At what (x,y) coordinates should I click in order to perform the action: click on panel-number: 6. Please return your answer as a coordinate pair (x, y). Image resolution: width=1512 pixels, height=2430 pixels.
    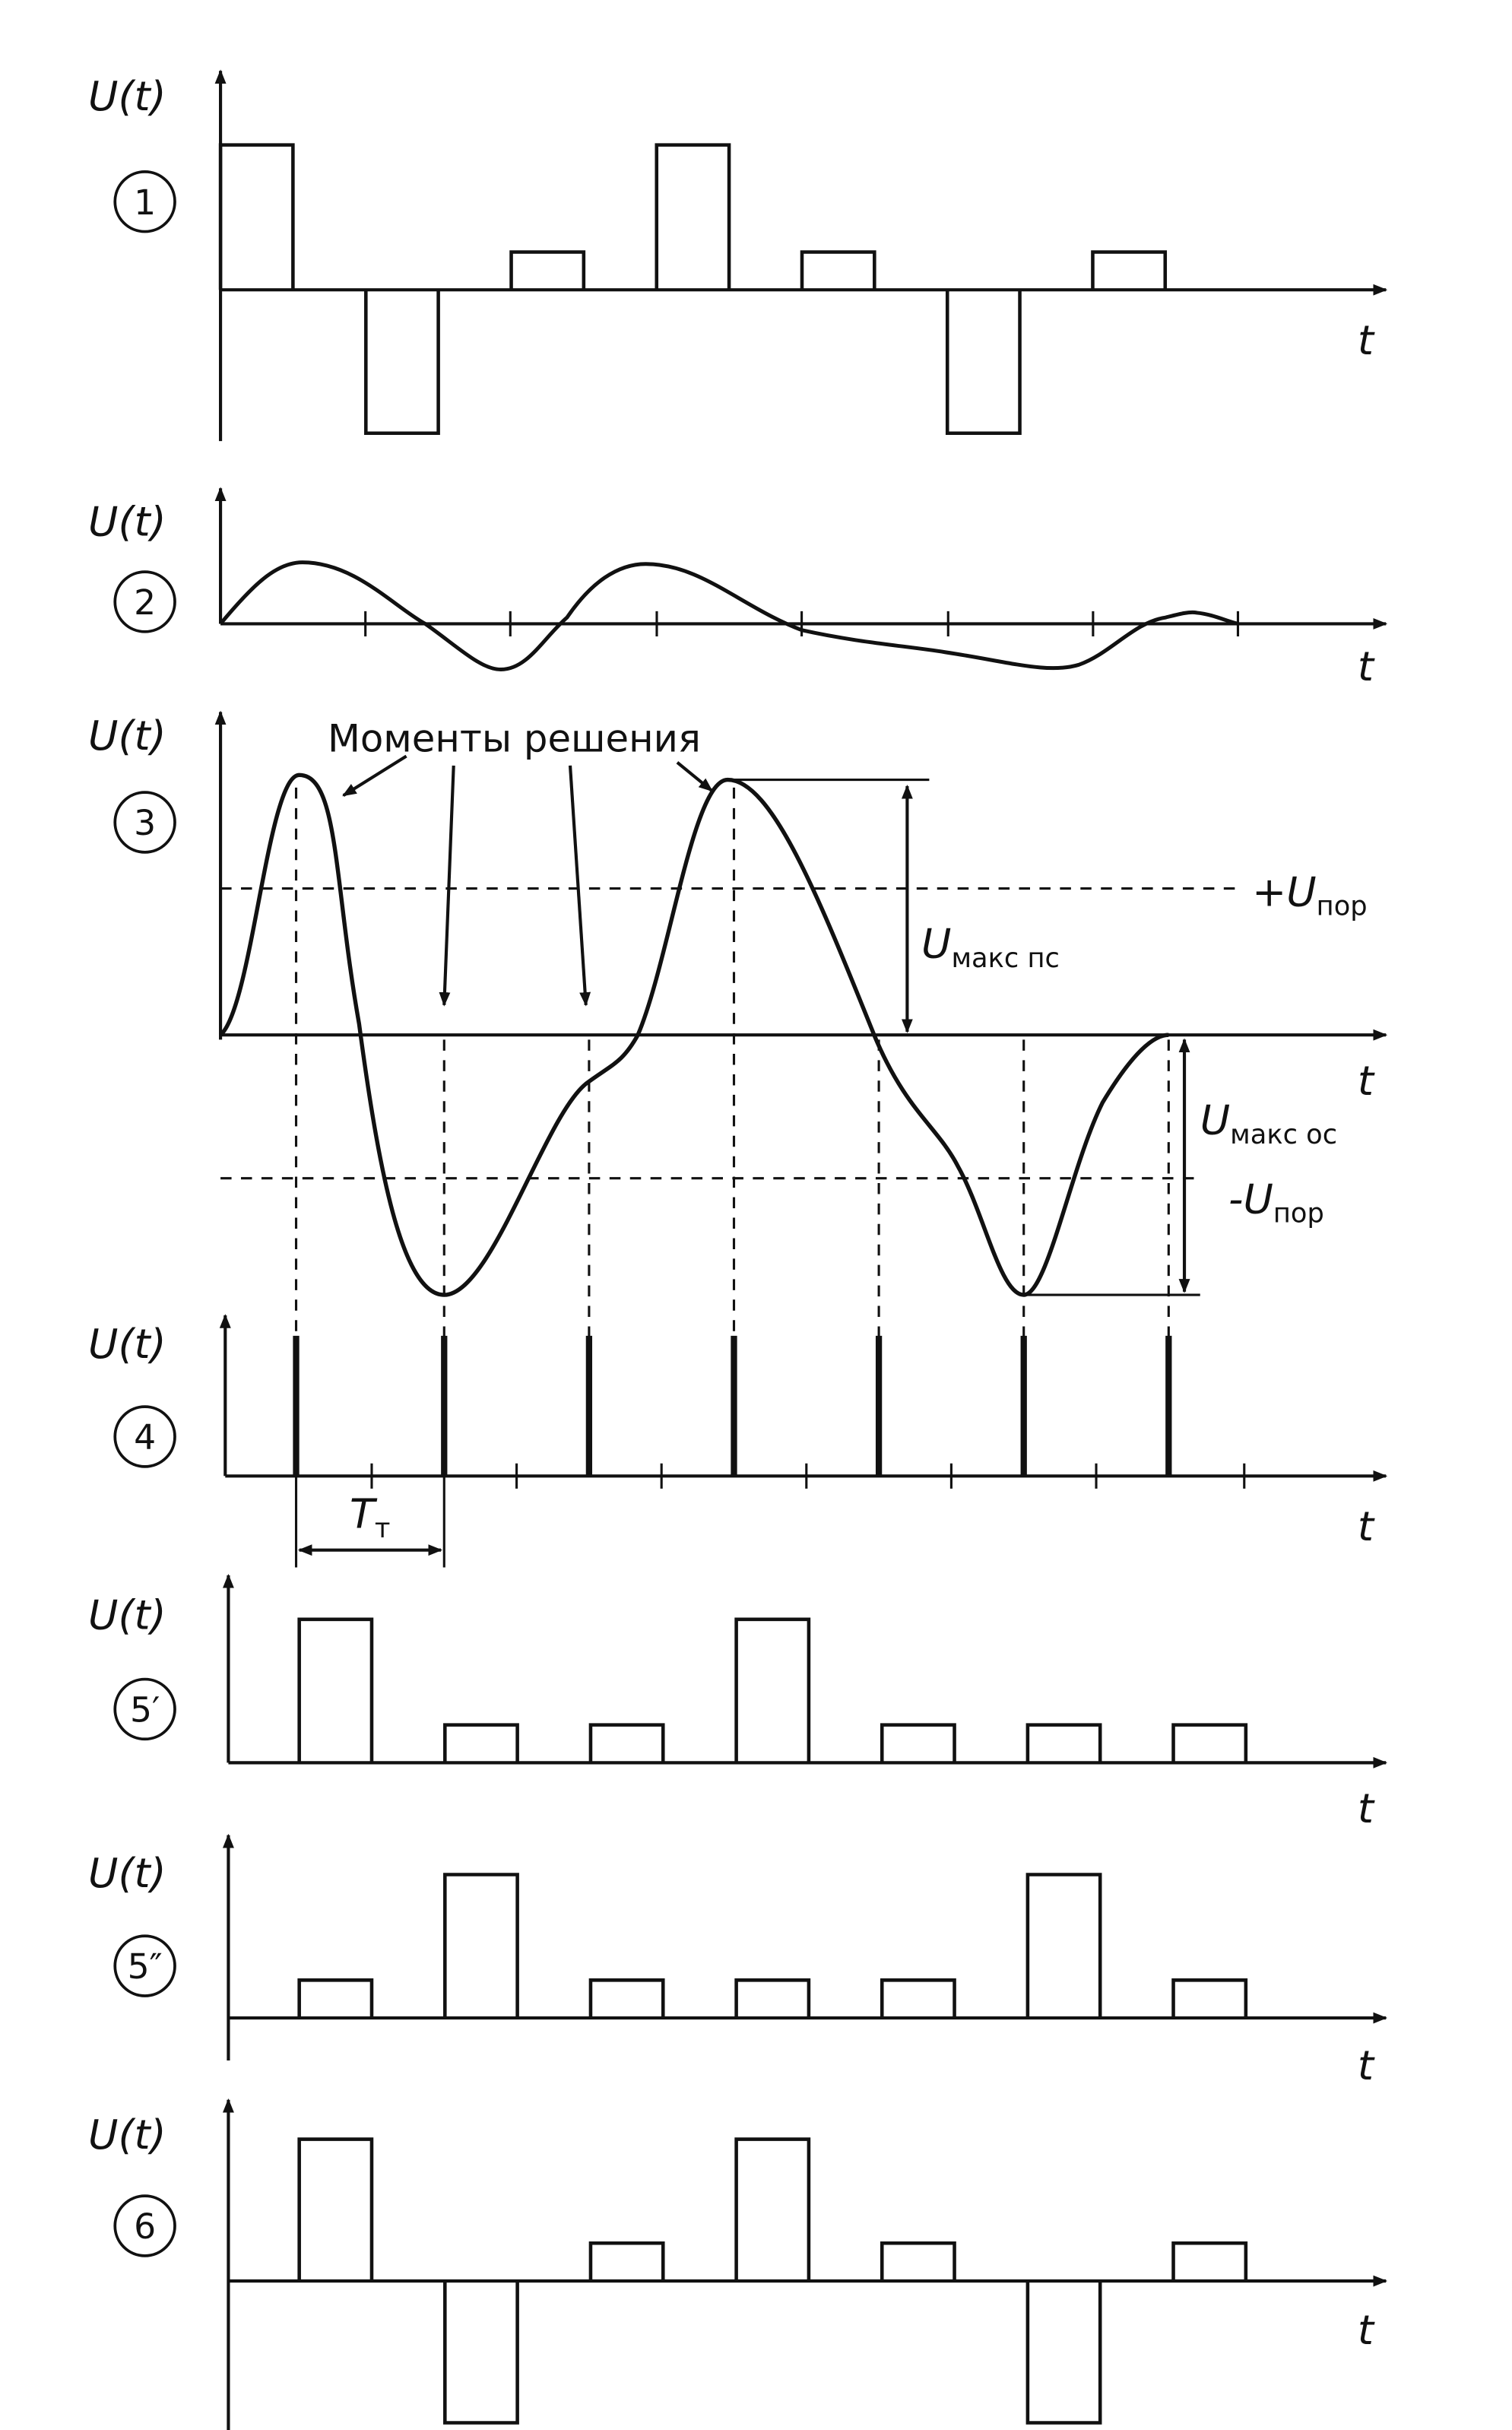
    Looking at the image, I should click on (145, 2226).